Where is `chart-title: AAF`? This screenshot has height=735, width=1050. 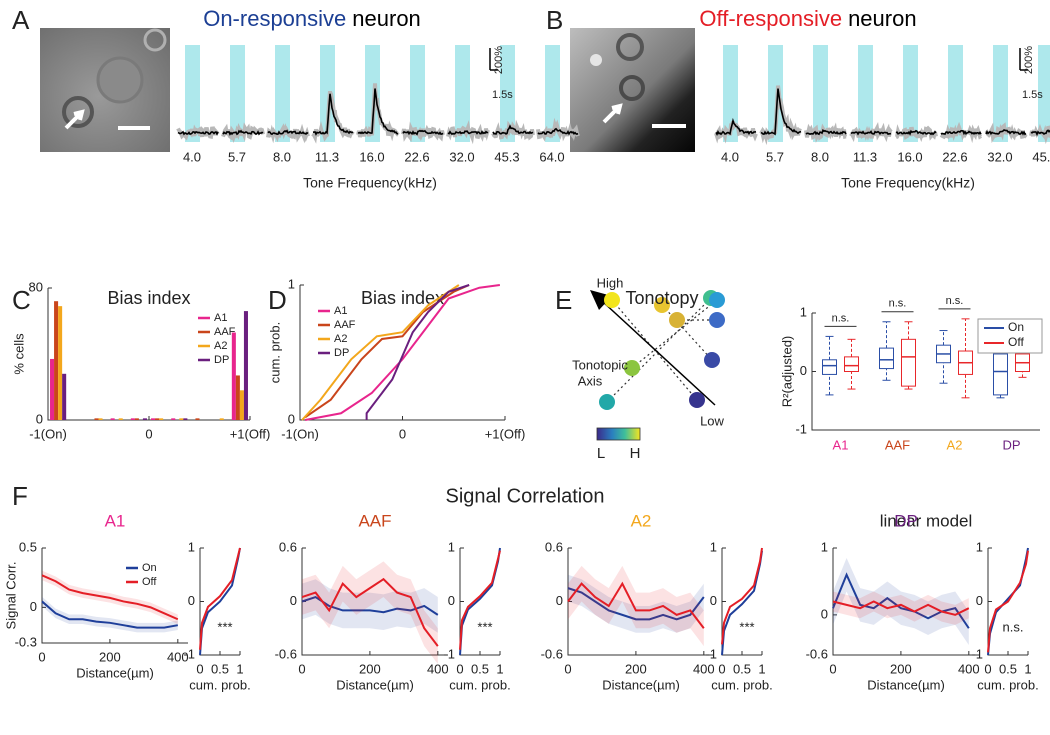
chart-title: AAF is located at coordinates (374, 520).